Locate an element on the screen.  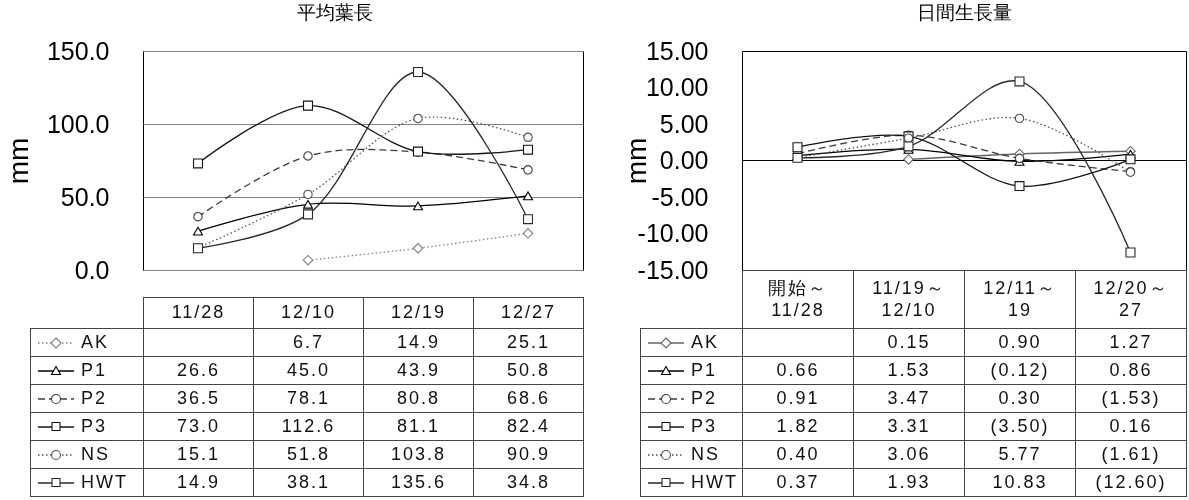
data-label: (3.50) is located at coordinates (1020, 426).